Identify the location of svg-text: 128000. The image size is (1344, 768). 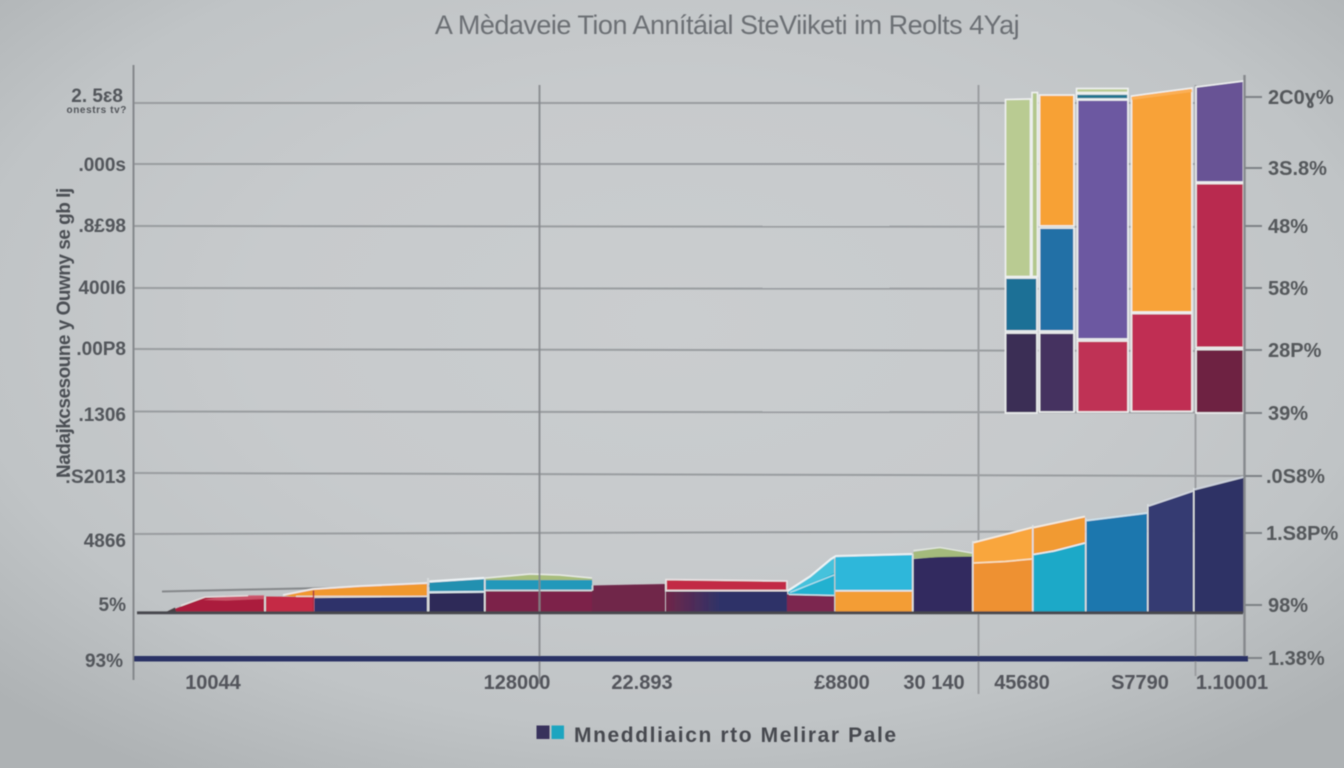
(517, 683).